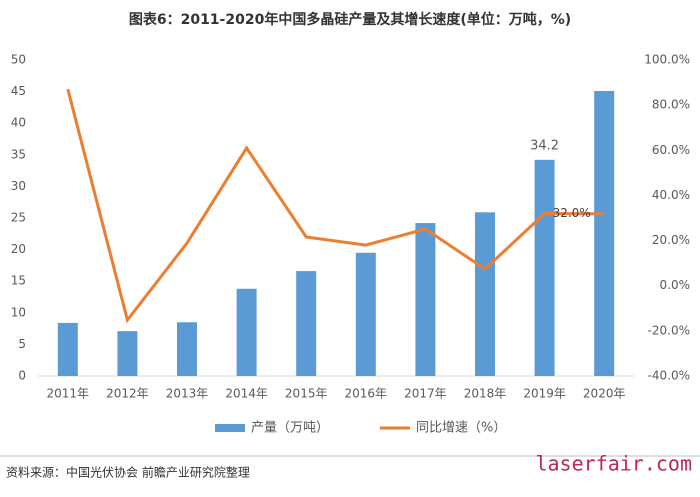 Image resolution: width=700 pixels, height=497 pixels. Describe the element at coordinates (18, 249) in the screenshot. I see `y-tick-label: 20` at that location.